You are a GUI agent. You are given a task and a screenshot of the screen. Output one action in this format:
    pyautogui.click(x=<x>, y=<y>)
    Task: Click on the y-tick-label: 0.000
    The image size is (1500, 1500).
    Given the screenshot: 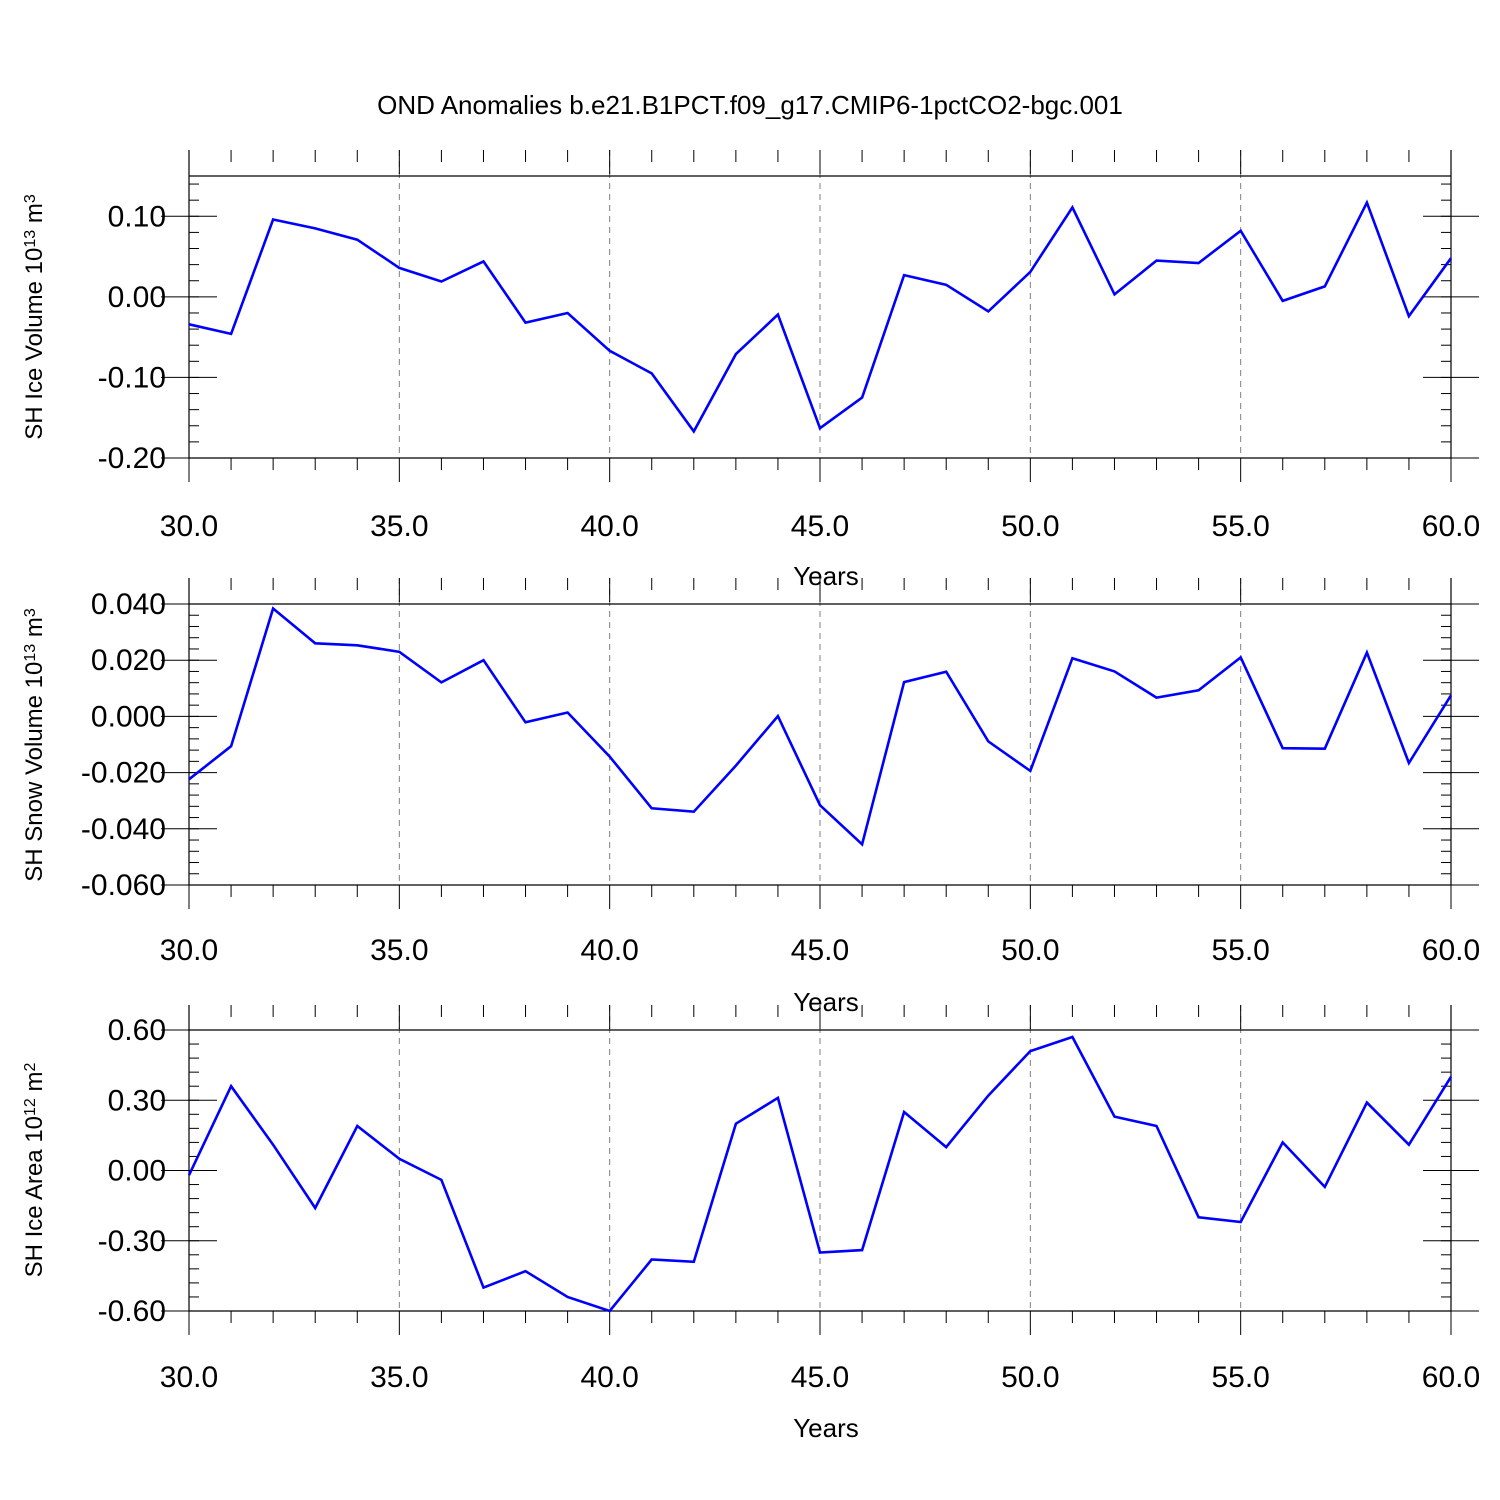 What is the action you would take?
    pyautogui.click(x=128, y=716)
    